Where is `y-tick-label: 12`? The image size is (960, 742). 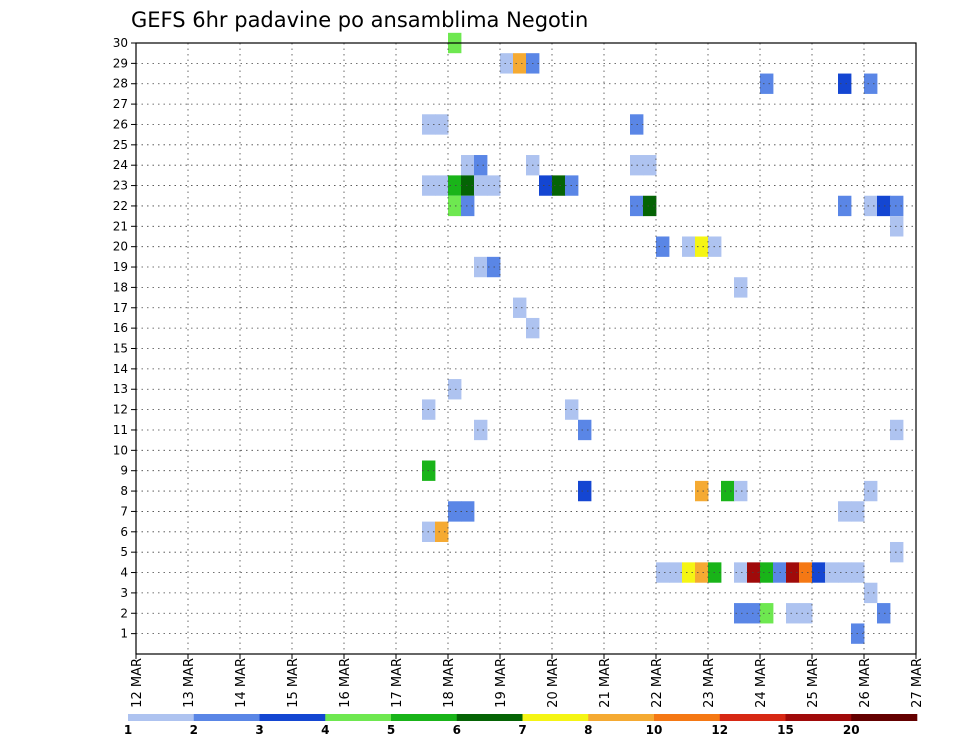 y-tick-label: 12 is located at coordinates (120, 410).